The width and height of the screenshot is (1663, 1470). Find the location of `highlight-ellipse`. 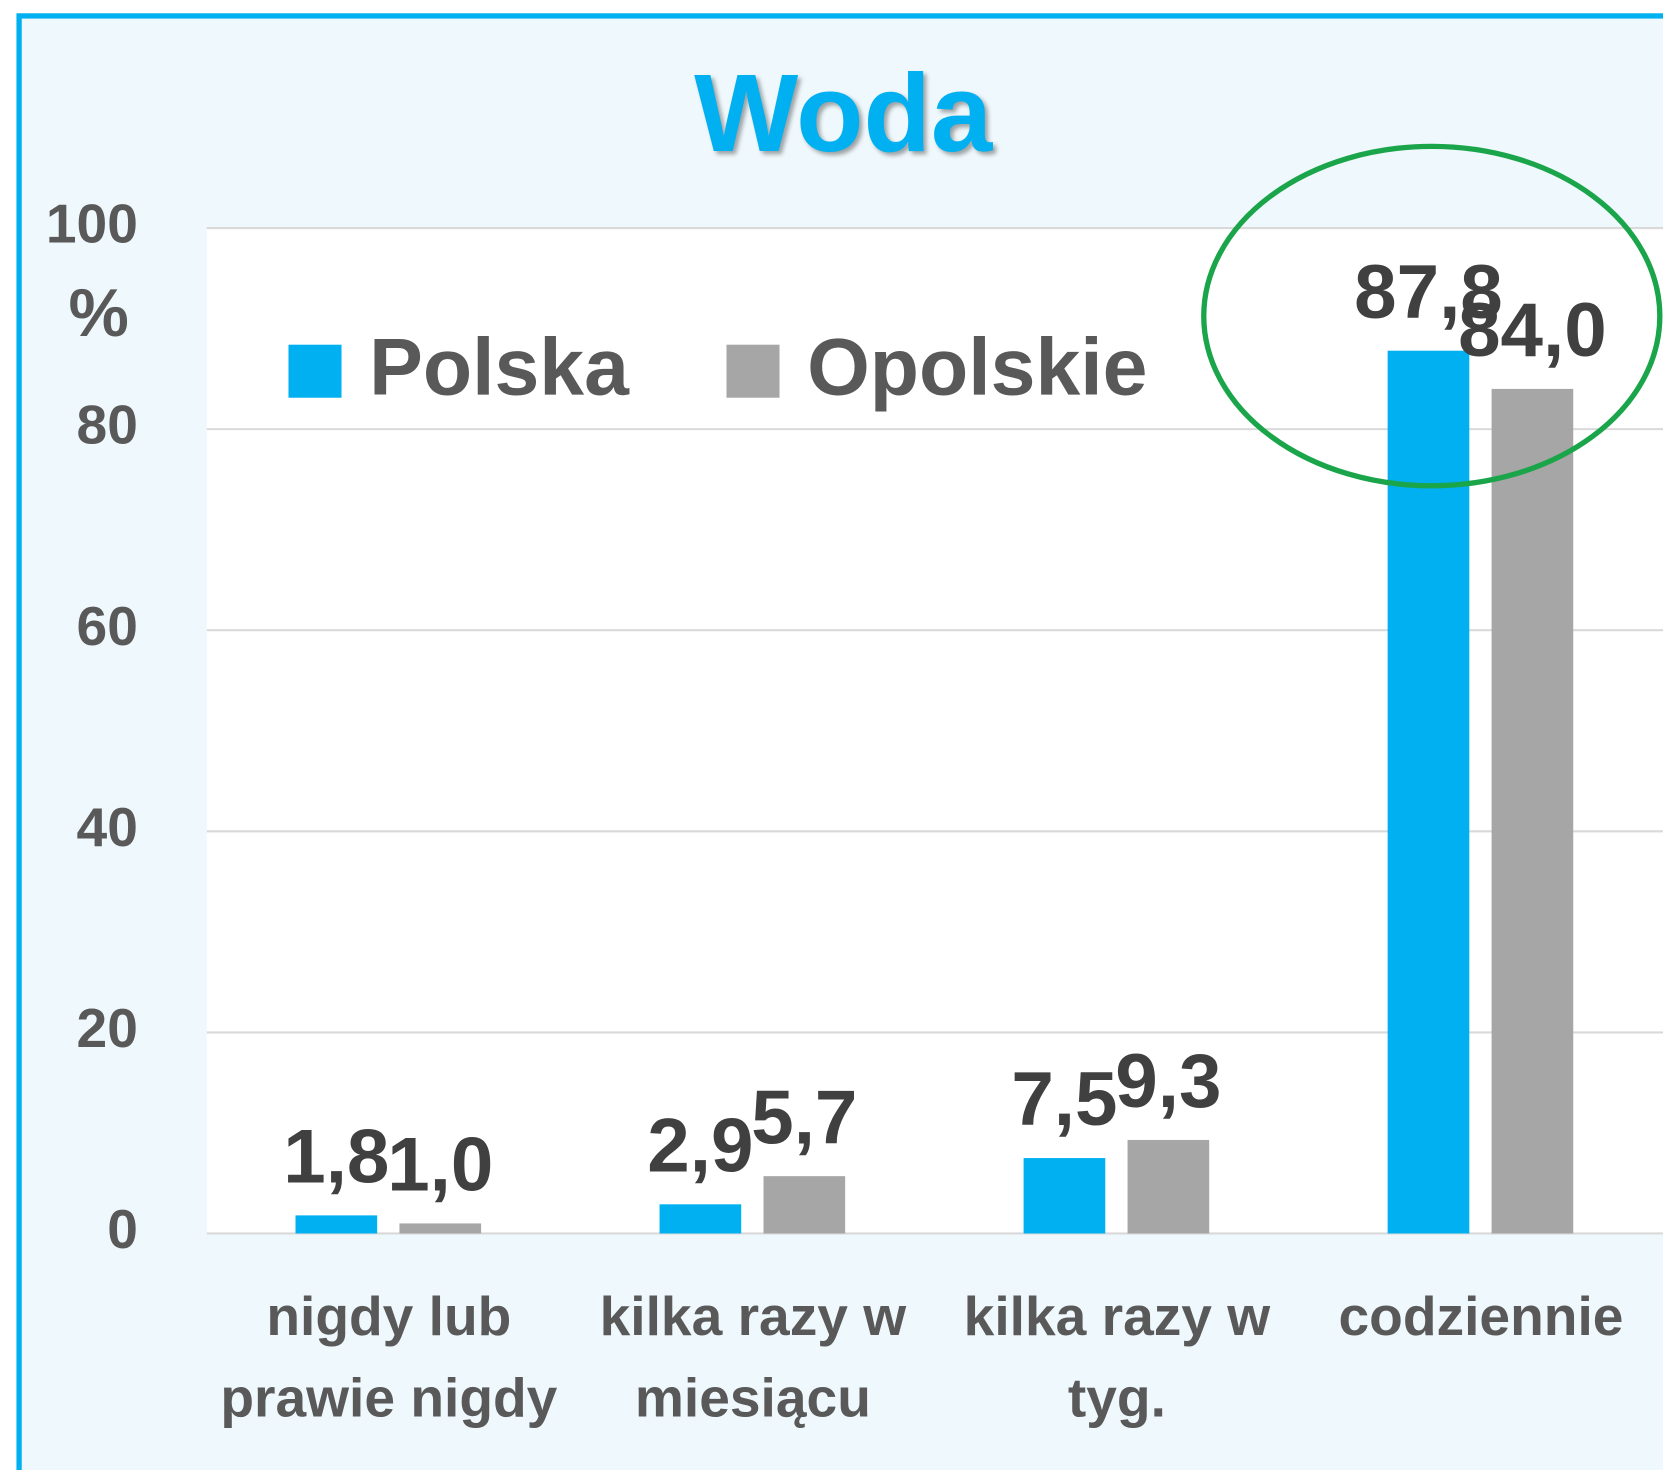

highlight-ellipse is located at coordinates (1432, 316).